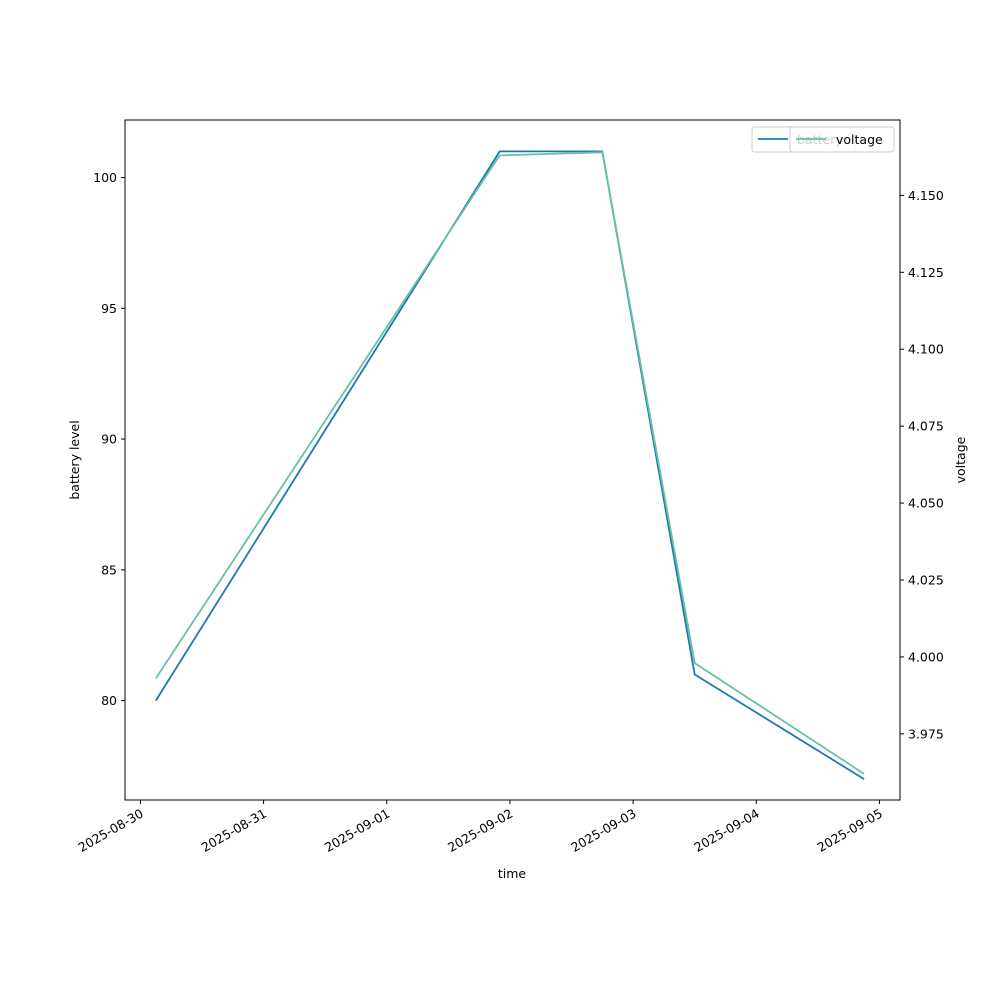 Image resolution: width=1000 pixels, height=1000 pixels. What do you see at coordinates (109, 308) in the screenshot?
I see `y-left-tick-label: 95` at bounding box center [109, 308].